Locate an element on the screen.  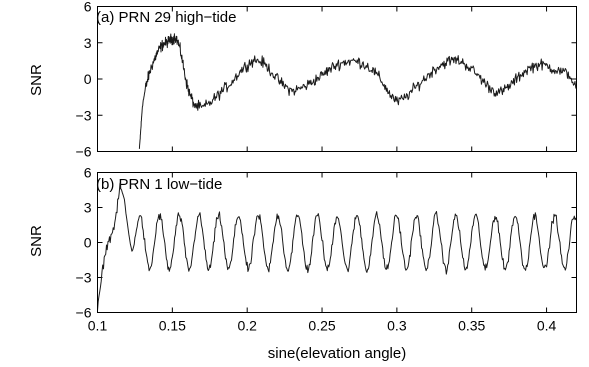
panel-a-ytick-label: 6 is located at coordinates (88, 7).